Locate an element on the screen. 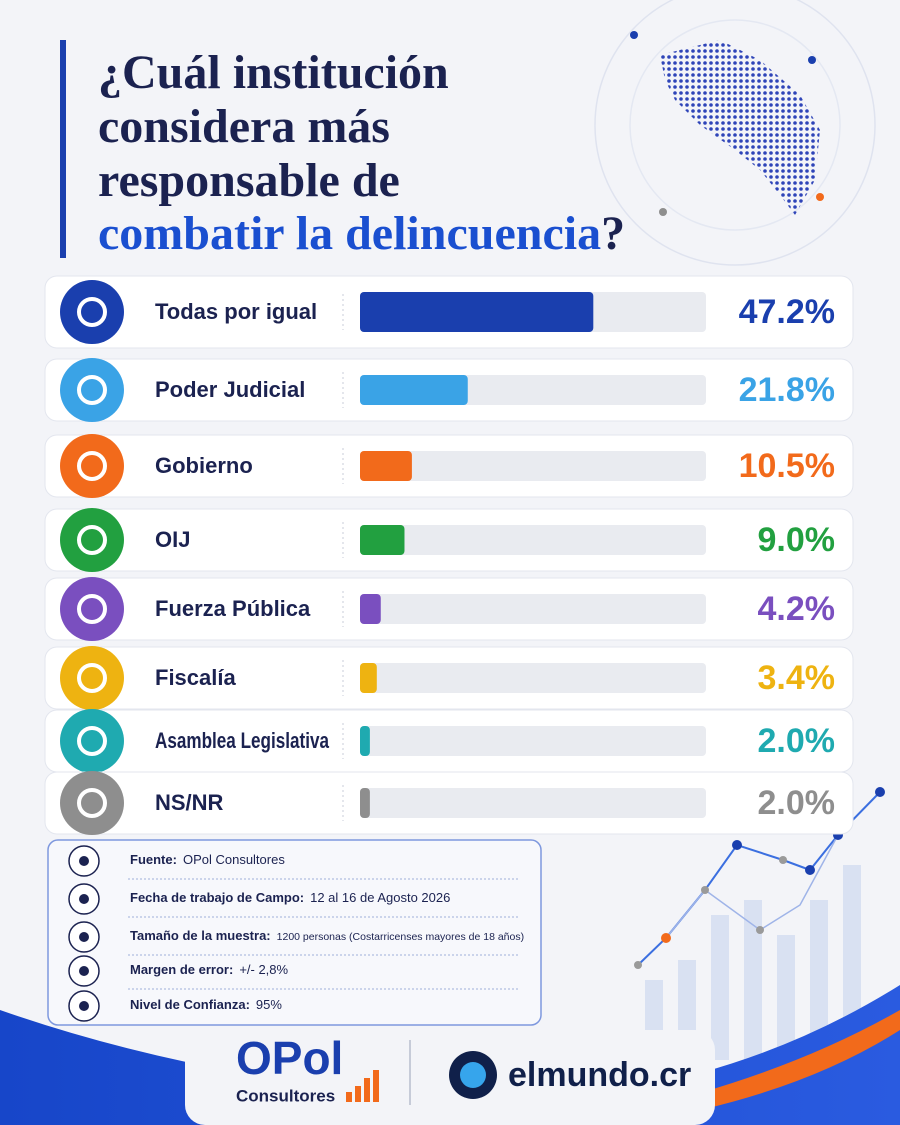 The height and width of the screenshot is (1125, 900). category-label: Todas por igual is located at coordinates (236, 311).